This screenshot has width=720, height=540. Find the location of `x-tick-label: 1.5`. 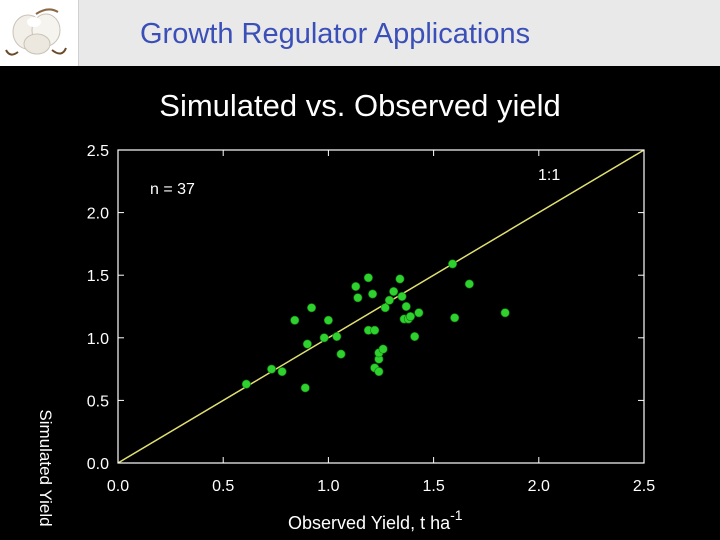

x-tick-label: 1.5 is located at coordinates (433, 486).